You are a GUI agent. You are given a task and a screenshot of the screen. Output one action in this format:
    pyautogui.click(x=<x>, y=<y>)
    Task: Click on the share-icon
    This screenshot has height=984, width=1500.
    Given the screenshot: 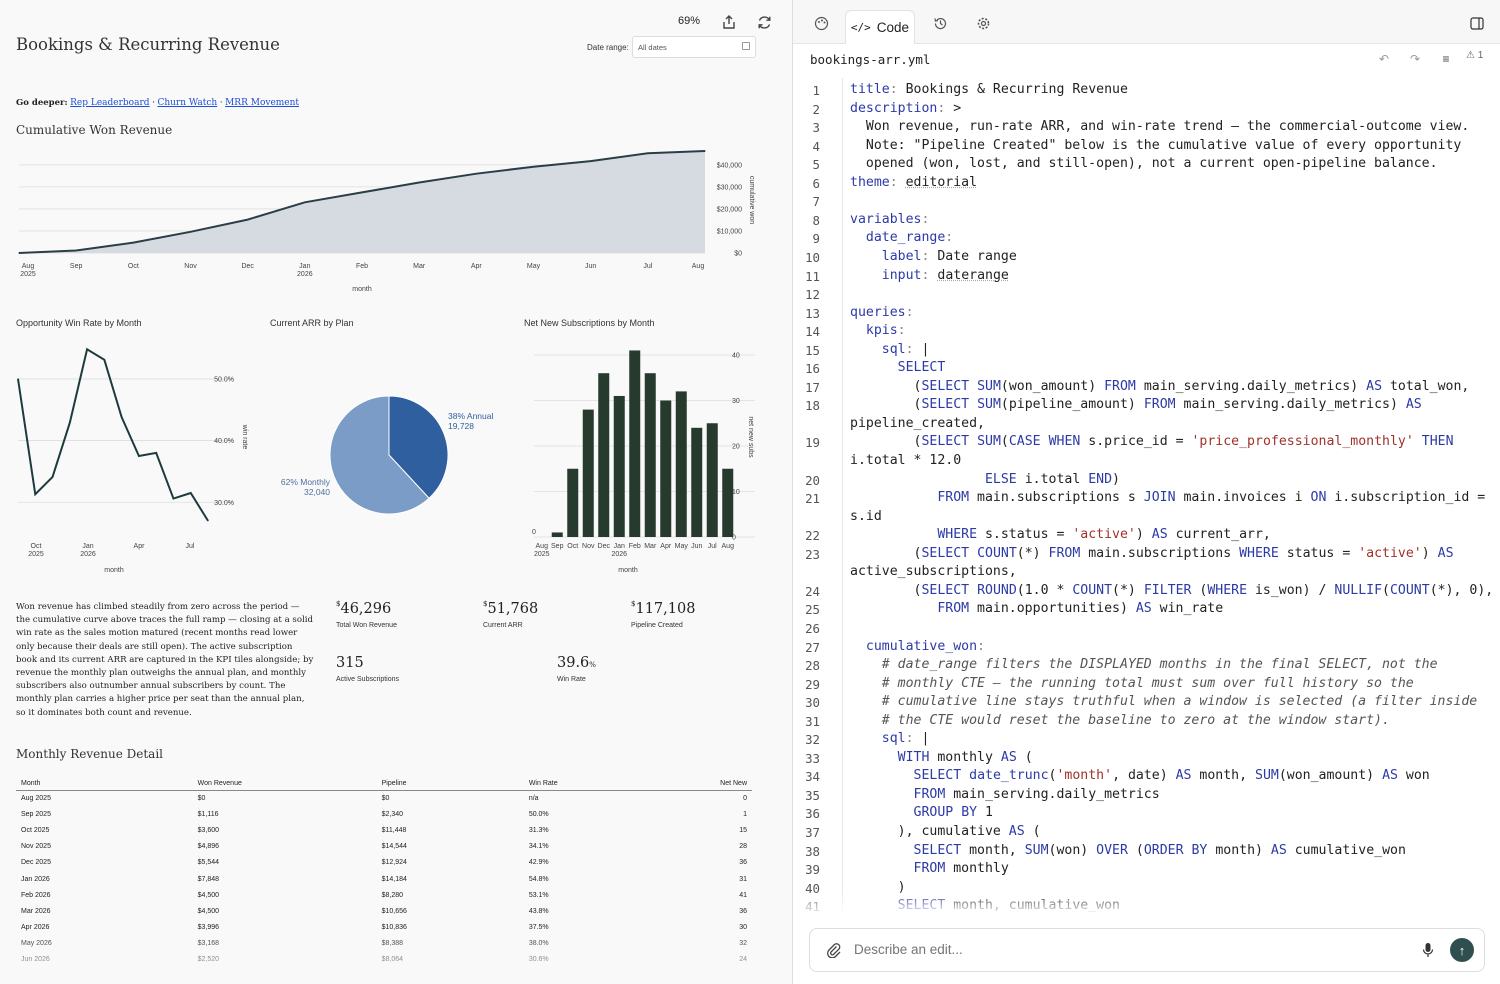 What is the action you would take?
    pyautogui.click(x=729, y=22)
    